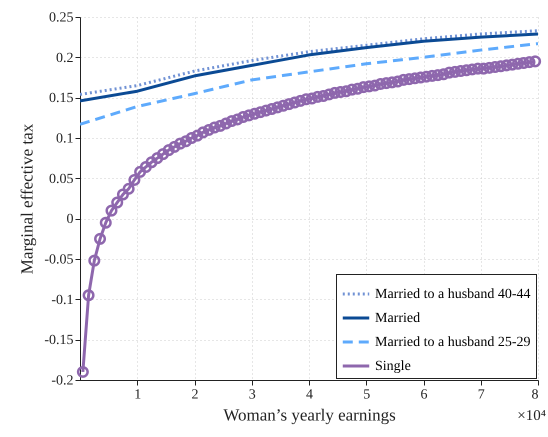 The height and width of the screenshot is (437, 548). What do you see at coordinates (453, 342) in the screenshot?
I see `legend-label: Married to a husband 25-29` at bounding box center [453, 342].